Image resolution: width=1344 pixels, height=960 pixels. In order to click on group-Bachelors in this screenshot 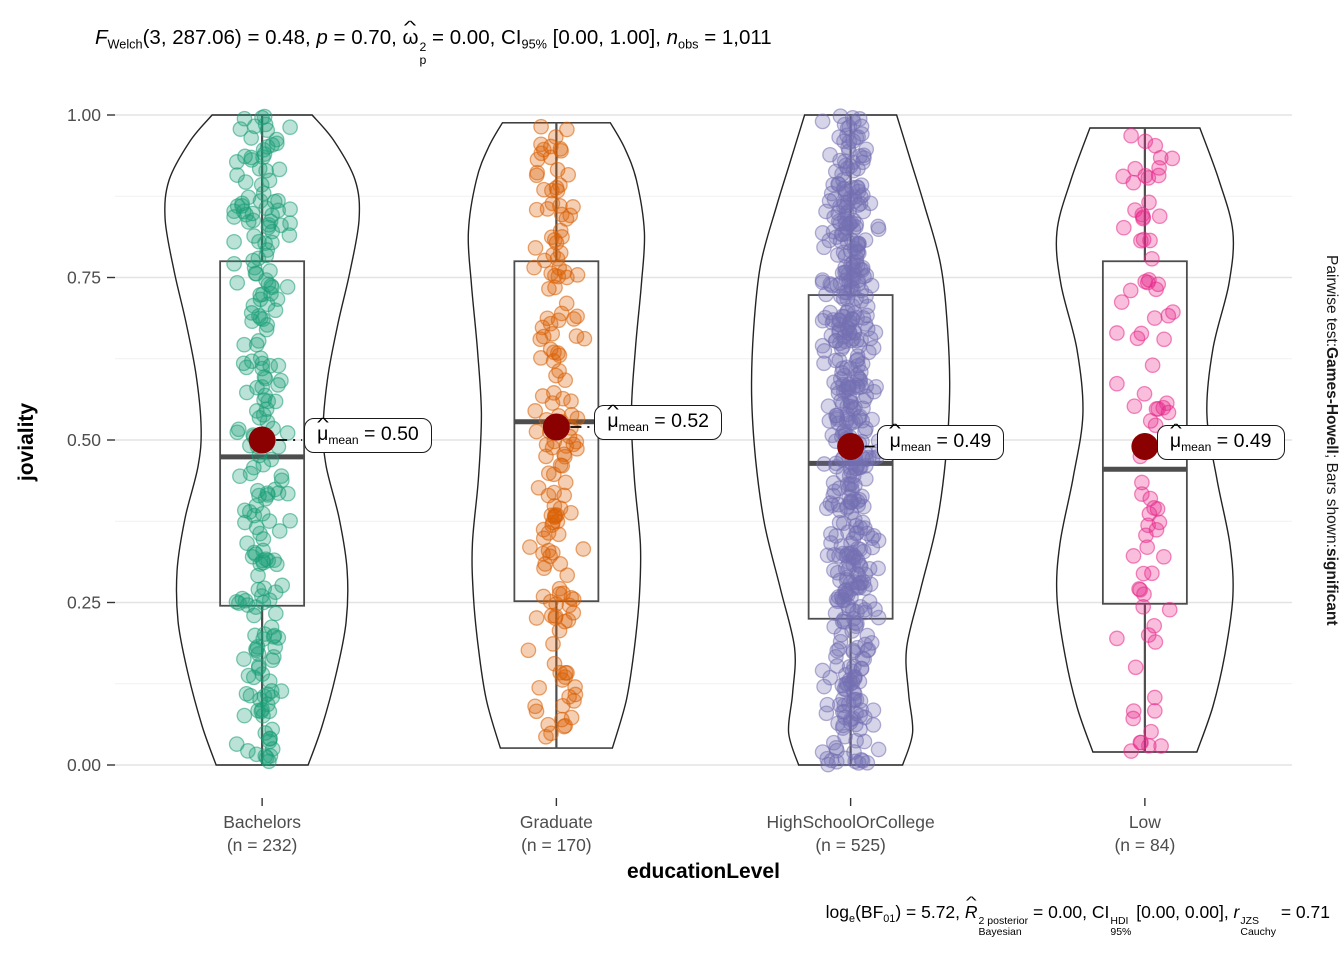, I will do `click(262, 439)`.